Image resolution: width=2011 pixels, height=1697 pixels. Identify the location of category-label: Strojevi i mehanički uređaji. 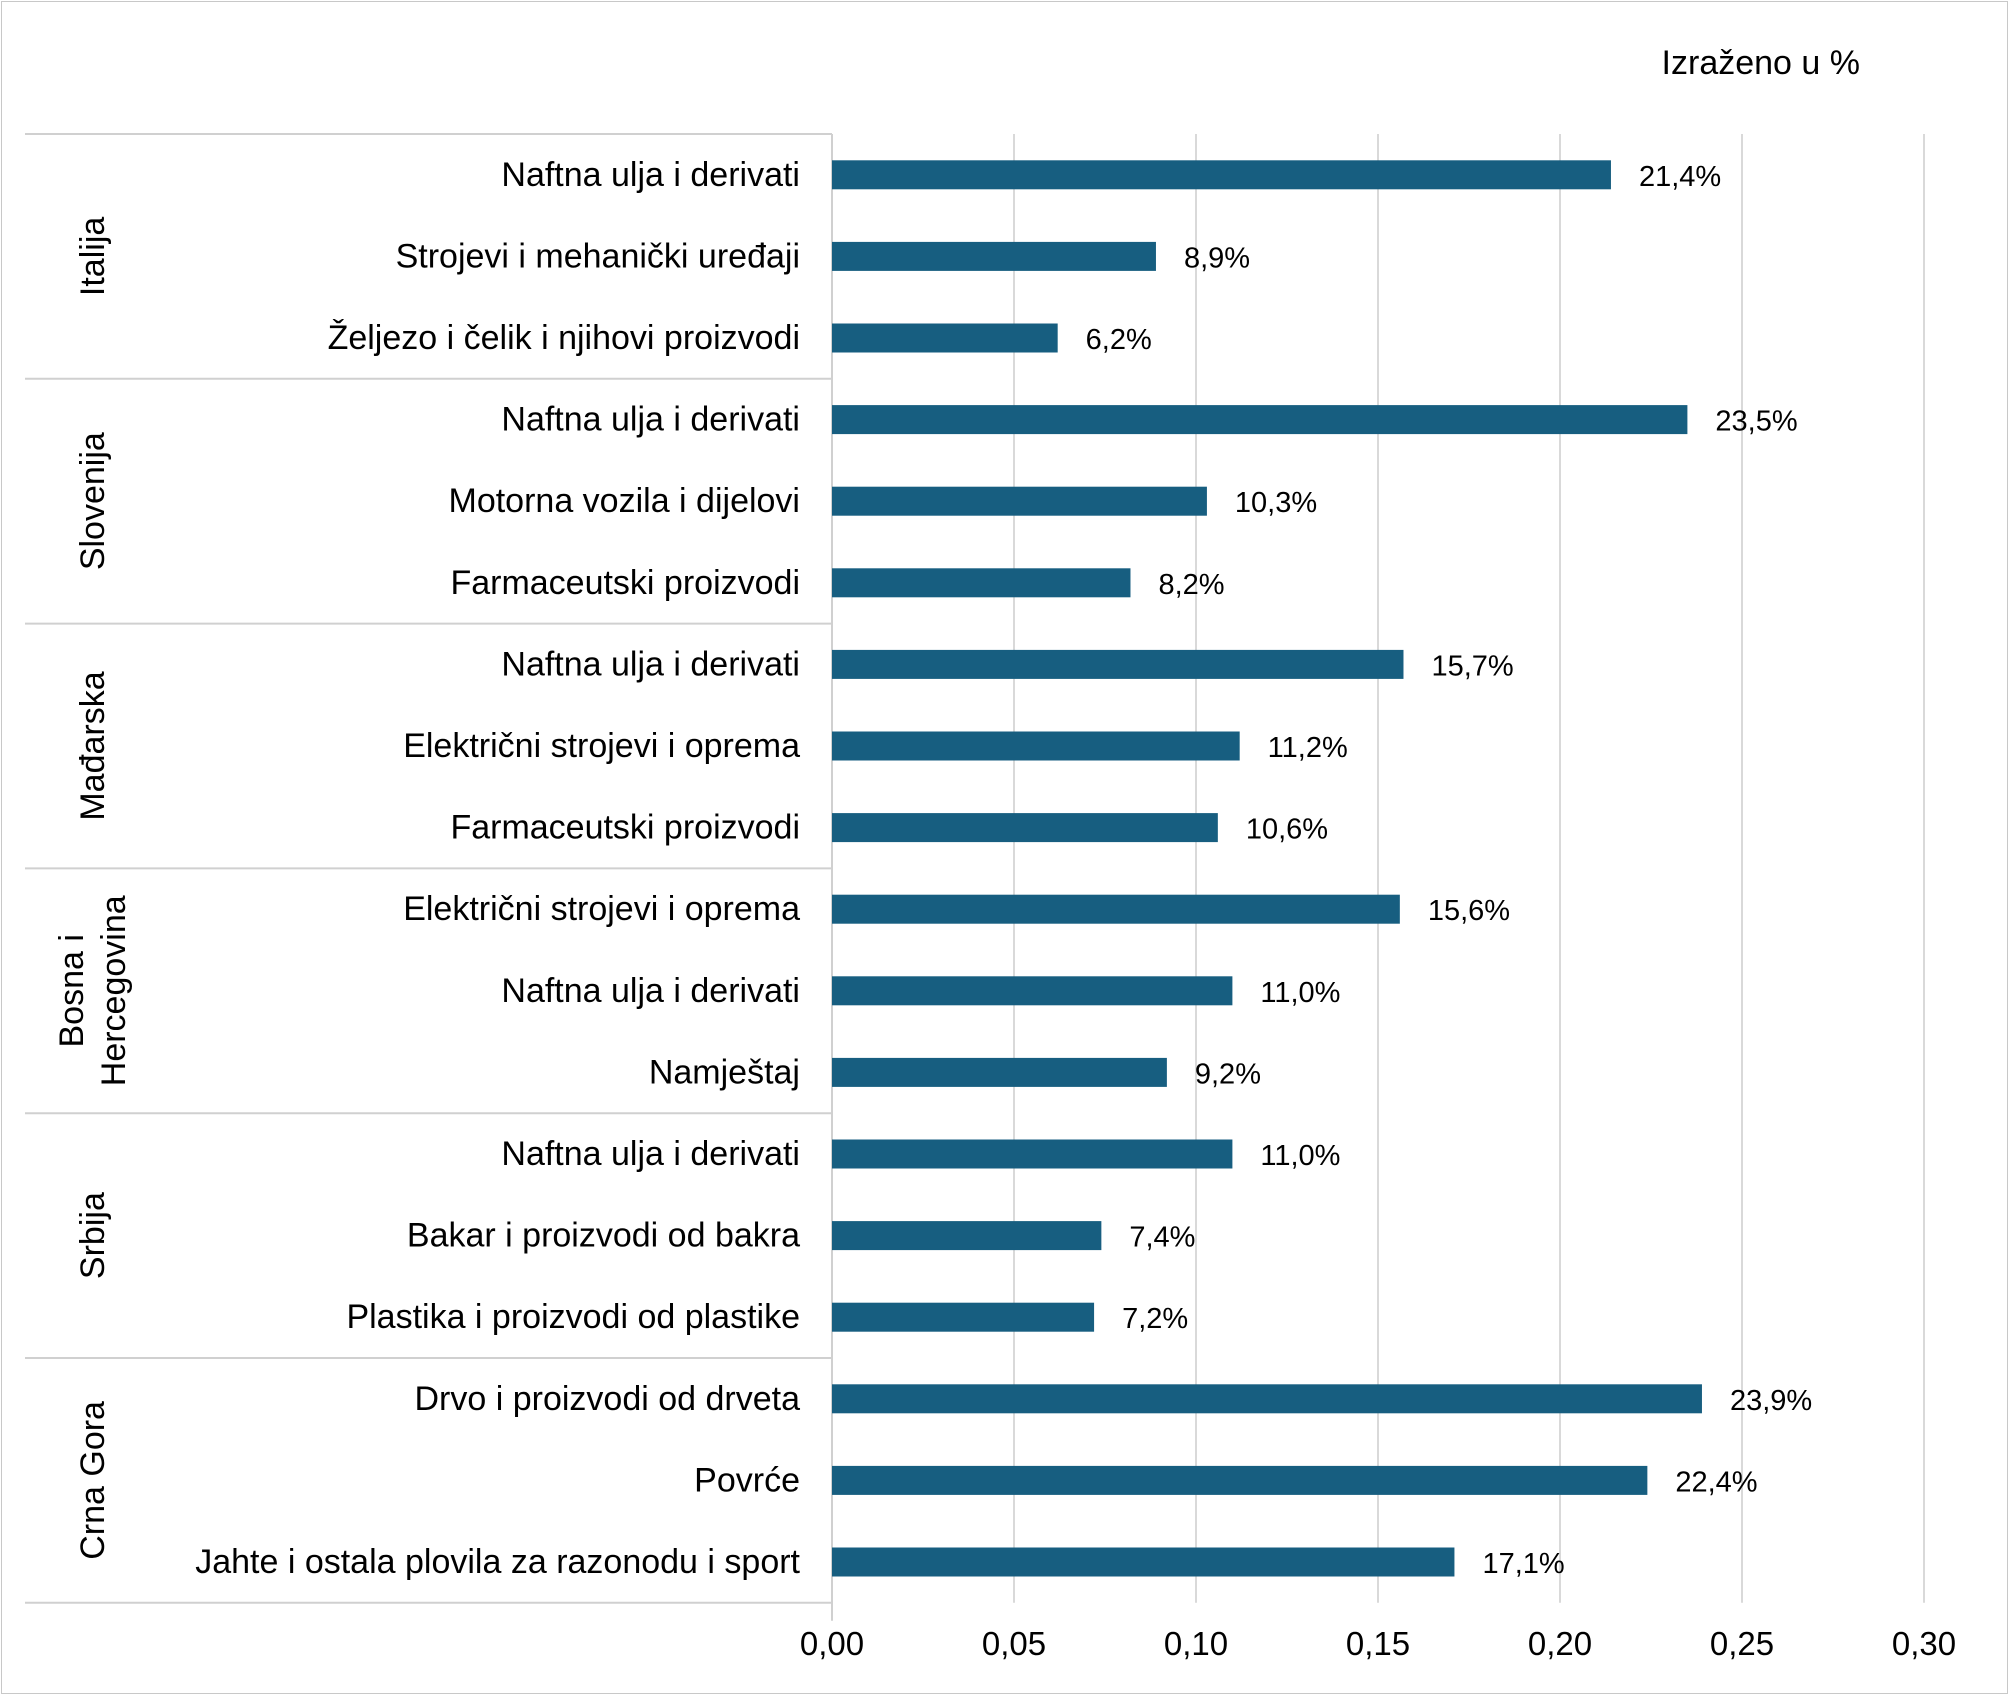
(598, 256).